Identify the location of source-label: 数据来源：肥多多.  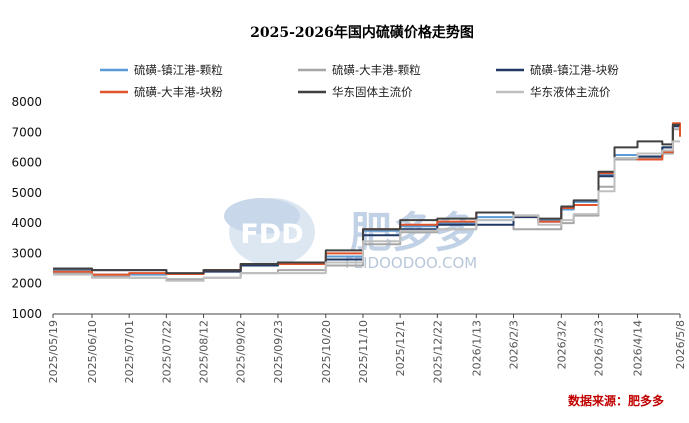
(616, 400).